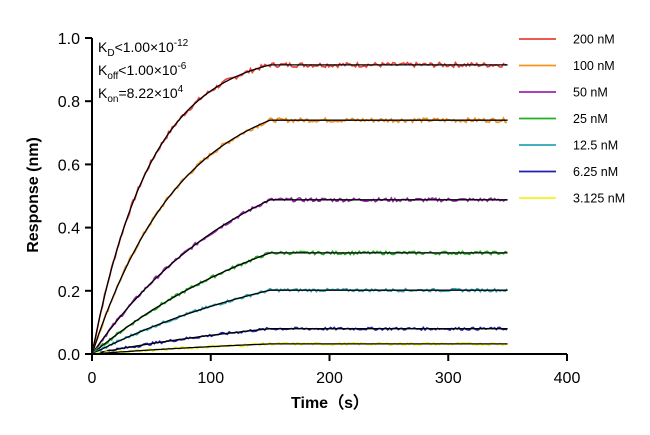 The height and width of the screenshot is (435, 650). I want to click on y-tick-label: 0.8, so click(69, 102).